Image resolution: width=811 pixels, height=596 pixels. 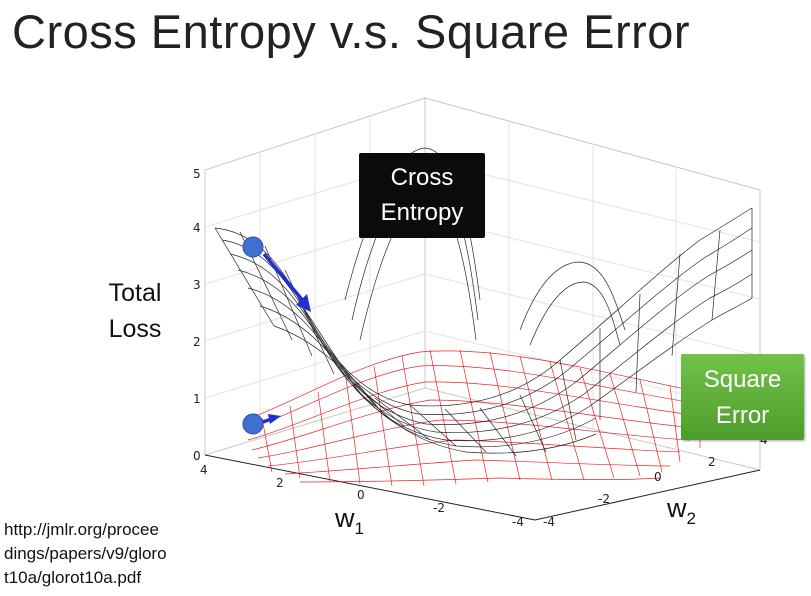 What do you see at coordinates (197, 174) in the screenshot?
I see `z-tick: 5` at bounding box center [197, 174].